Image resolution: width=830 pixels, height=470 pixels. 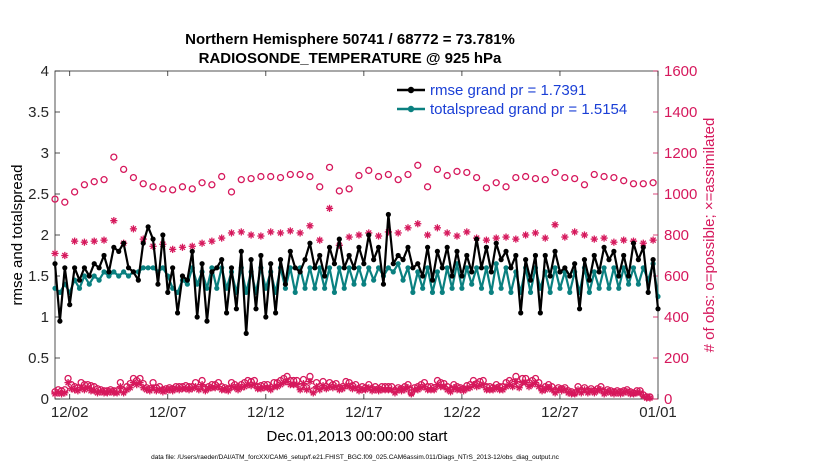 What do you see at coordinates (528, 109) in the screenshot?
I see `legend-spread-label: totalspread grand pr = 1.5154` at bounding box center [528, 109].